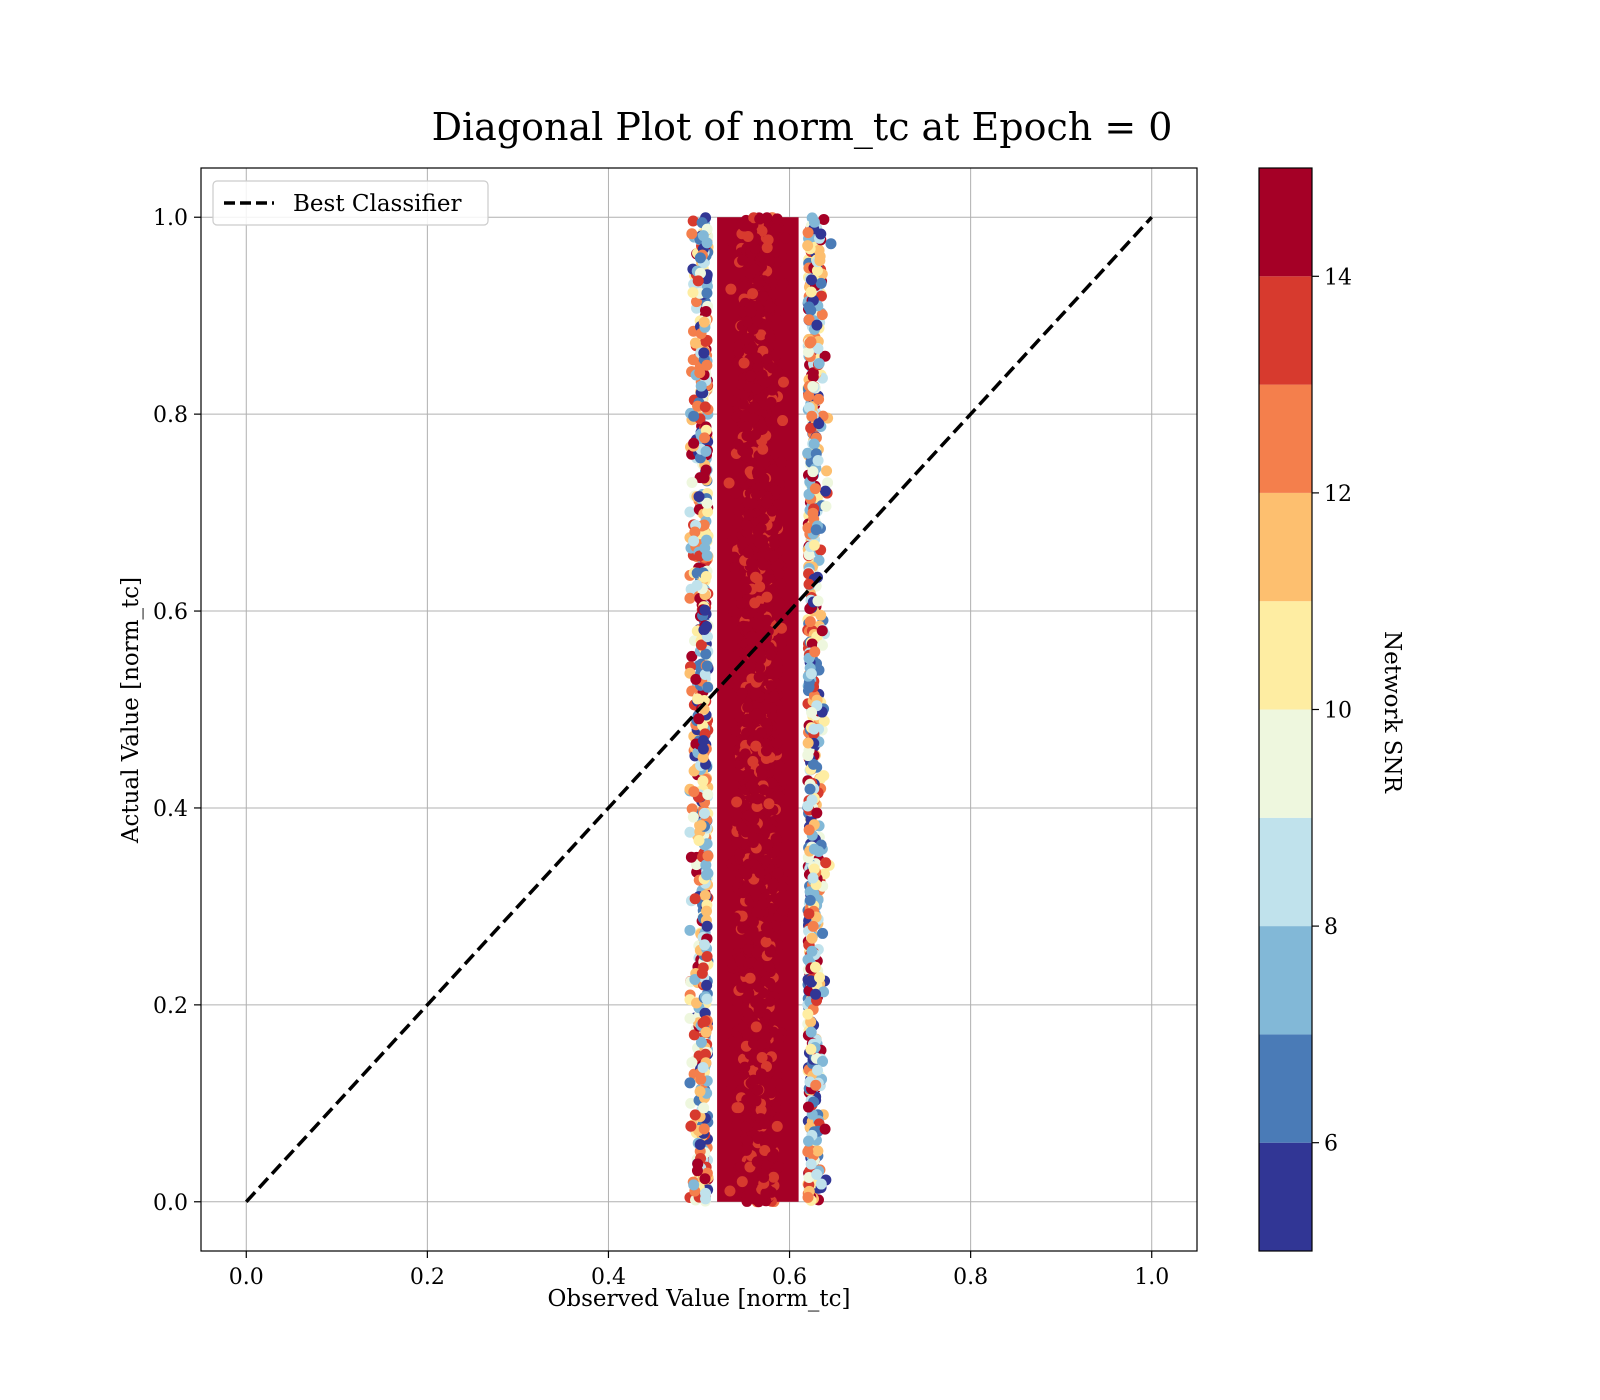 Image resolution: width=1600 pixels, height=1400 pixels. What do you see at coordinates (377, 204) in the screenshot?
I see `legend-label: Best Classifier` at bounding box center [377, 204].